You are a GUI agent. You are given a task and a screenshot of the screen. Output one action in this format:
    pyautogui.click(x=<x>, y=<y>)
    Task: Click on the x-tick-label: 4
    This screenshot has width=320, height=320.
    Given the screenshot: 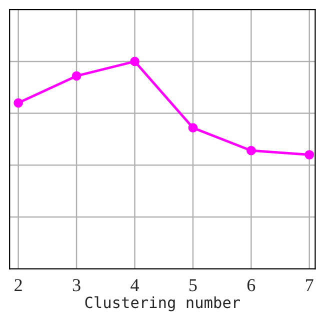 What is the action you would take?
    pyautogui.click(x=134, y=285)
    